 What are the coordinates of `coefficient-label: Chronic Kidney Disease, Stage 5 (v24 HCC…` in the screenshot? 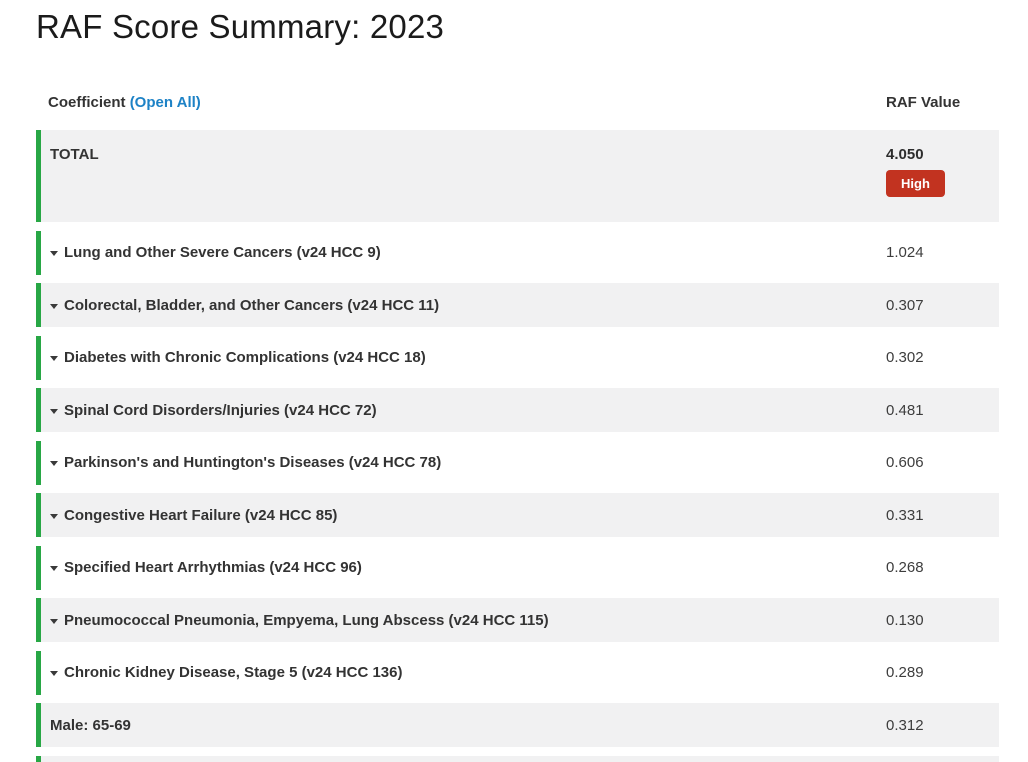 It's located at (233, 672).